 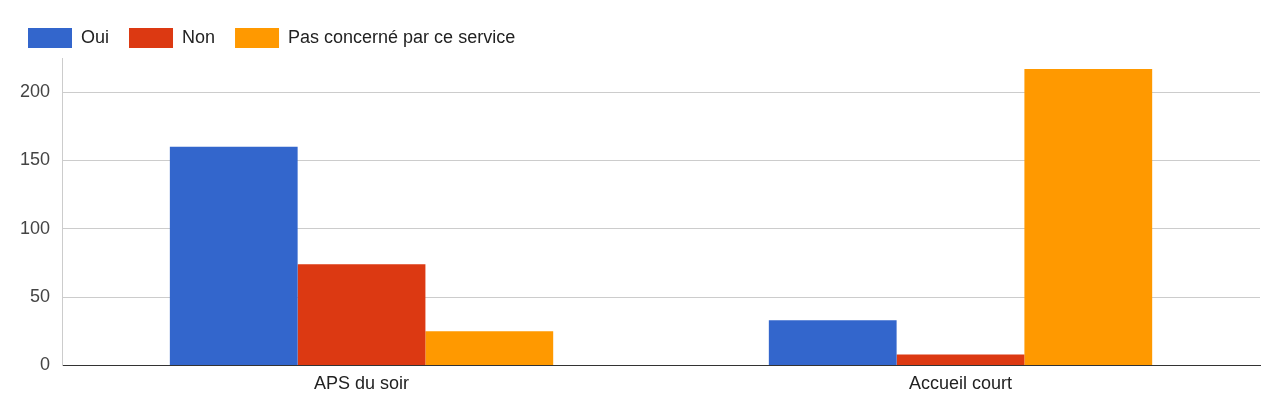 I want to click on y-tick-label: 0, so click(x=45, y=364).